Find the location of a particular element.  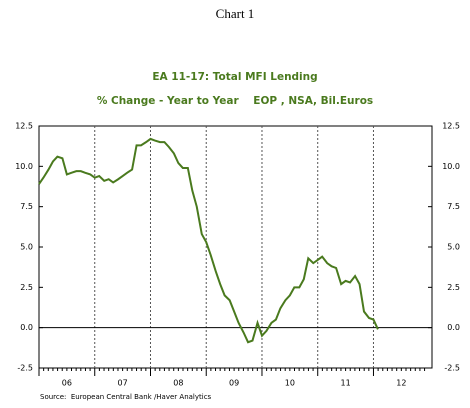

y2-tick-label: 12.5 is located at coordinates (451, 126).